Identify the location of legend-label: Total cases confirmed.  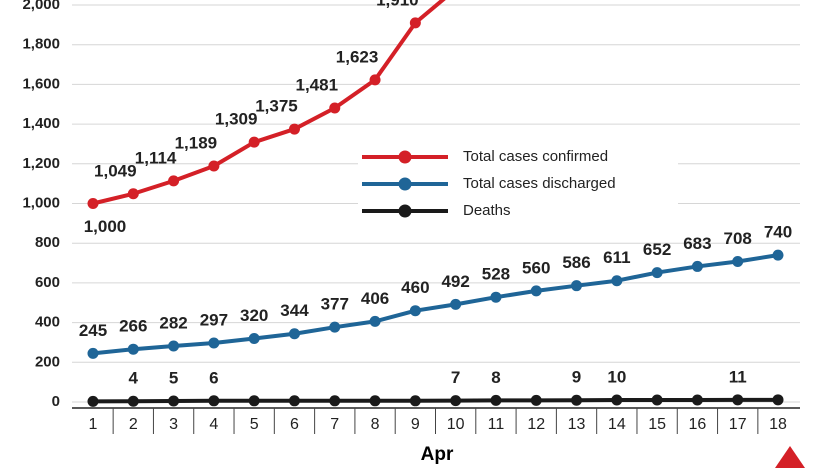
(535, 156).